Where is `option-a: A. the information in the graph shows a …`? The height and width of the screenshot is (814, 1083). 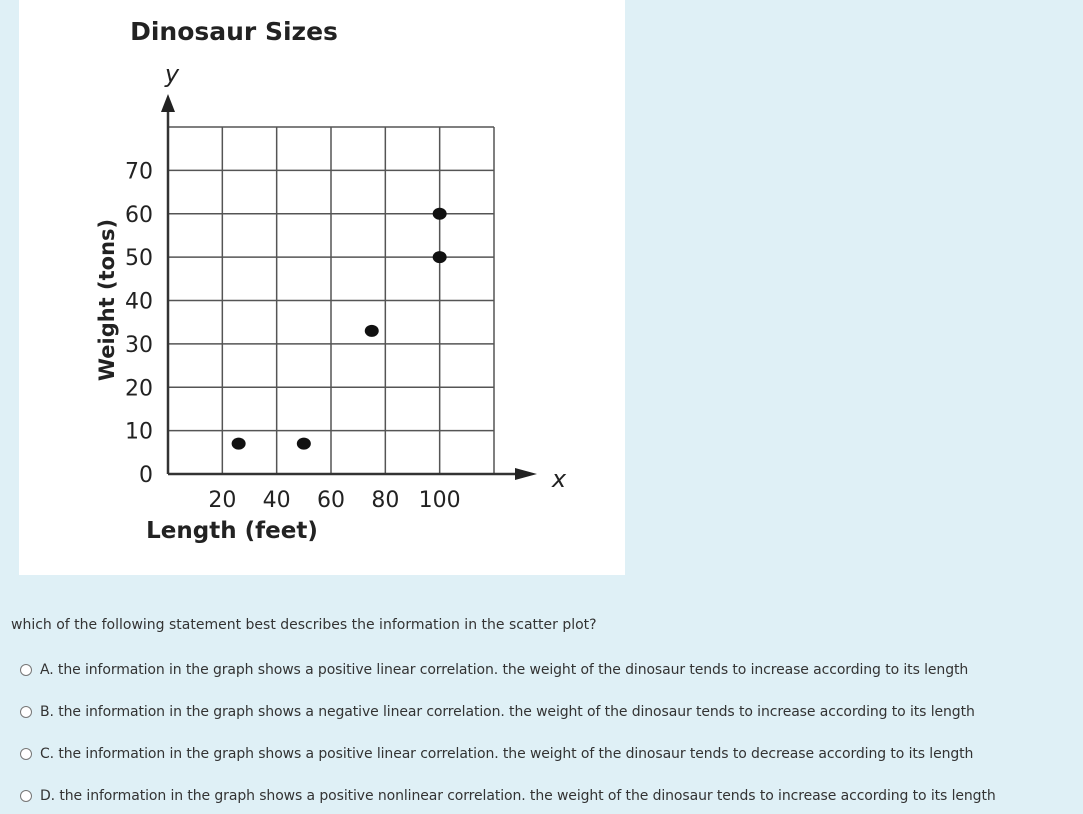
option-a: A. the information in the graph shows a … is located at coordinates (494, 670).